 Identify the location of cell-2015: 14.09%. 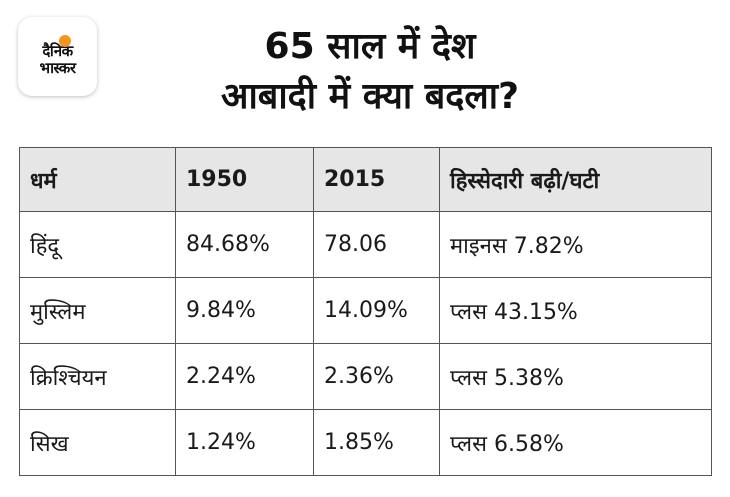
(376, 310).